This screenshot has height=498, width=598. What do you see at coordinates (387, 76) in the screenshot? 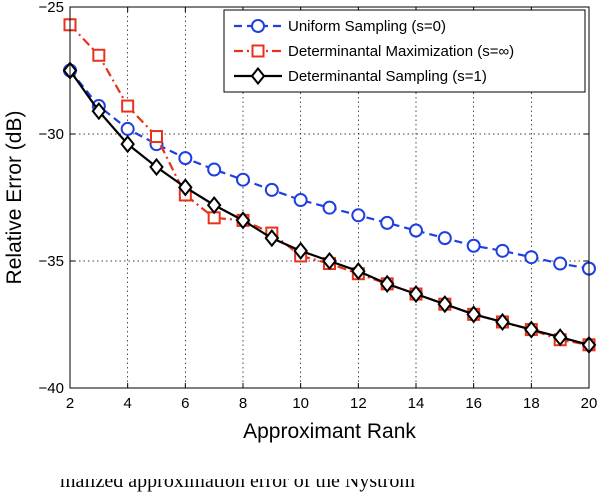
I see `legend-label: Determinantal Sampling (s=1)` at bounding box center [387, 76].